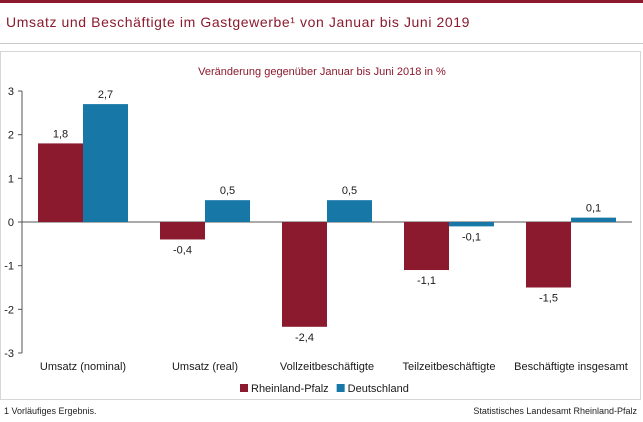 The width and height of the screenshot is (643, 422). I want to click on top-accent-rule, so click(321, 1).